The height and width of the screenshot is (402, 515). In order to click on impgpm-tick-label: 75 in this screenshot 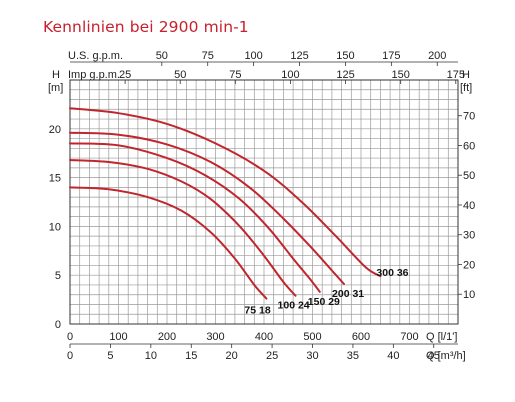, I will do `click(235, 75)`.